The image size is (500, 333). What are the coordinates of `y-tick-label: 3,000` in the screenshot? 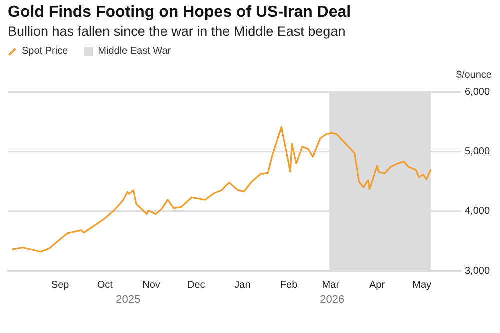 It's located at (477, 271).